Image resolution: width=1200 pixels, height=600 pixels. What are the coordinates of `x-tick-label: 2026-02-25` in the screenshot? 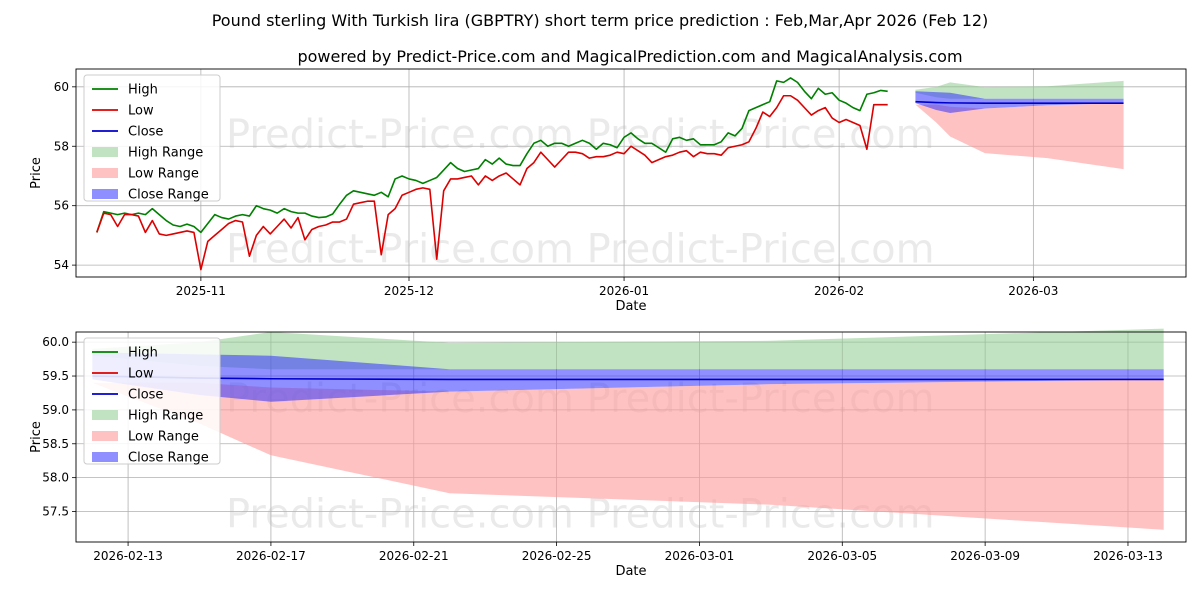 It's located at (557, 556).